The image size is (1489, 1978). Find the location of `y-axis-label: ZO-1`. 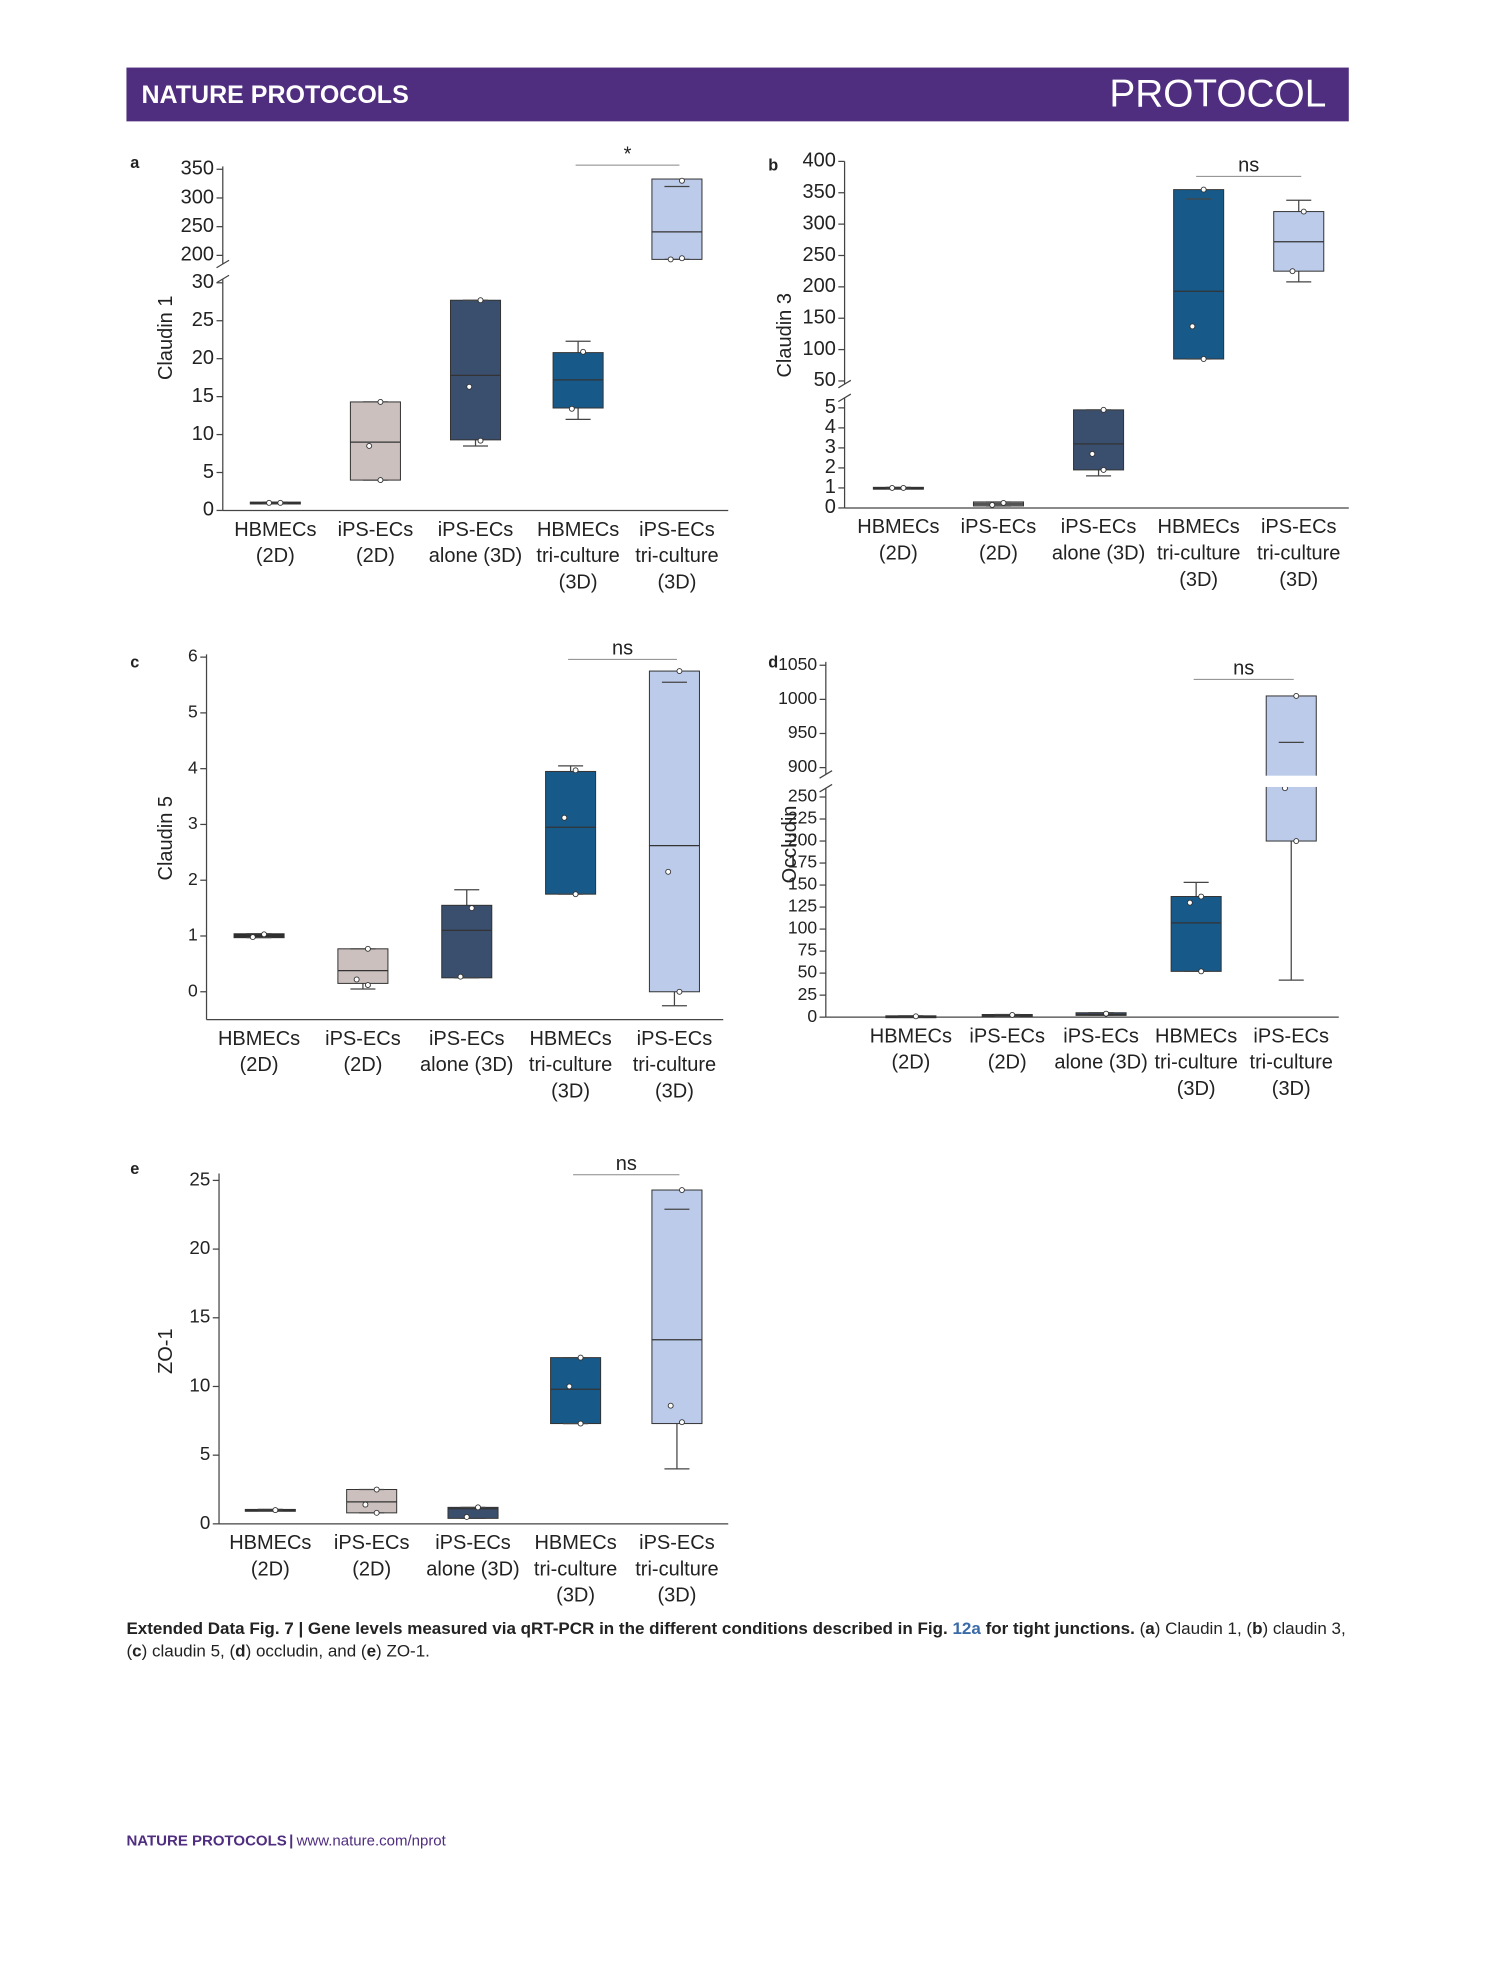

y-axis-label: ZO-1 is located at coordinates (166, 1351).